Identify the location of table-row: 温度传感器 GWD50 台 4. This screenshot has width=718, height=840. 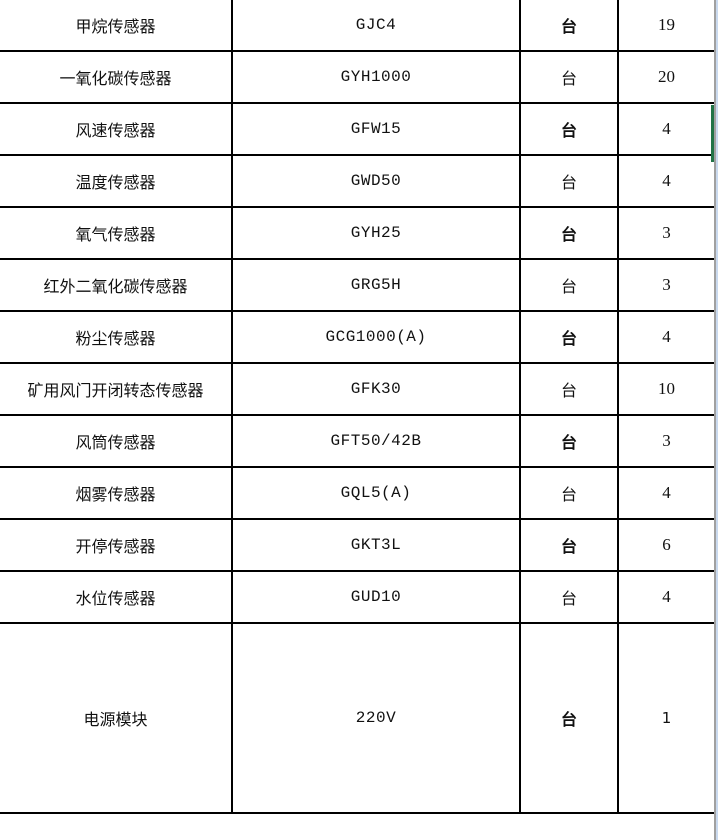
(358, 181).